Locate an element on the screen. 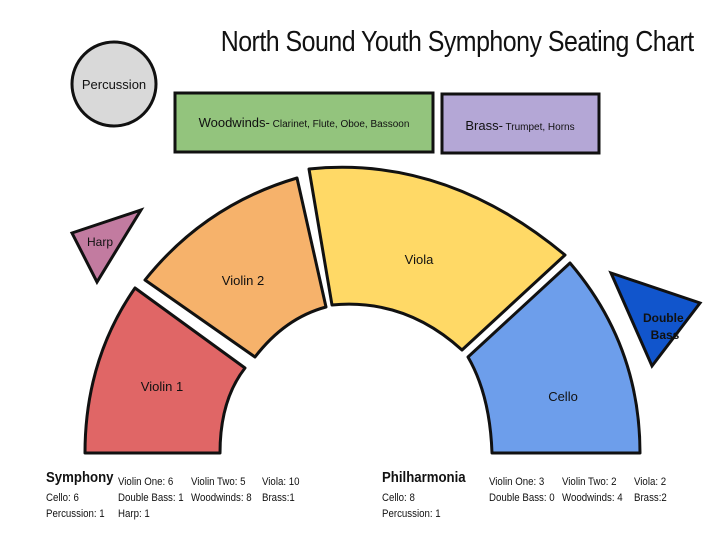 The image size is (720, 540). symphony-name: Symphony is located at coordinates (80, 477).